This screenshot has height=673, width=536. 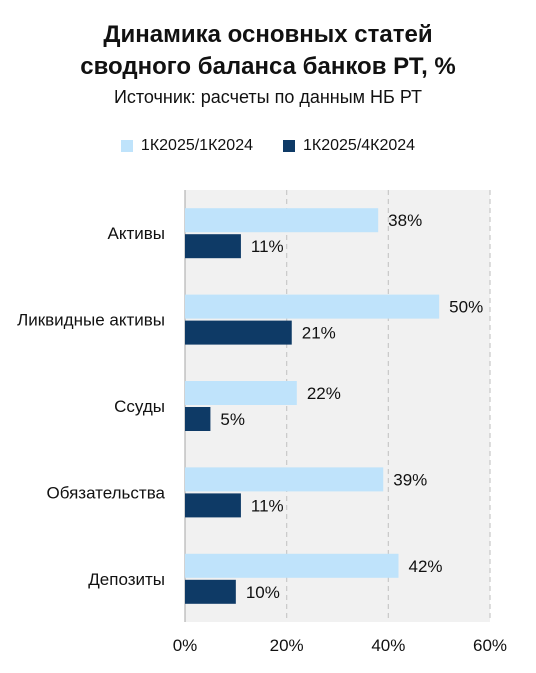 I want to click on category-label: Активы, so click(x=137, y=233).